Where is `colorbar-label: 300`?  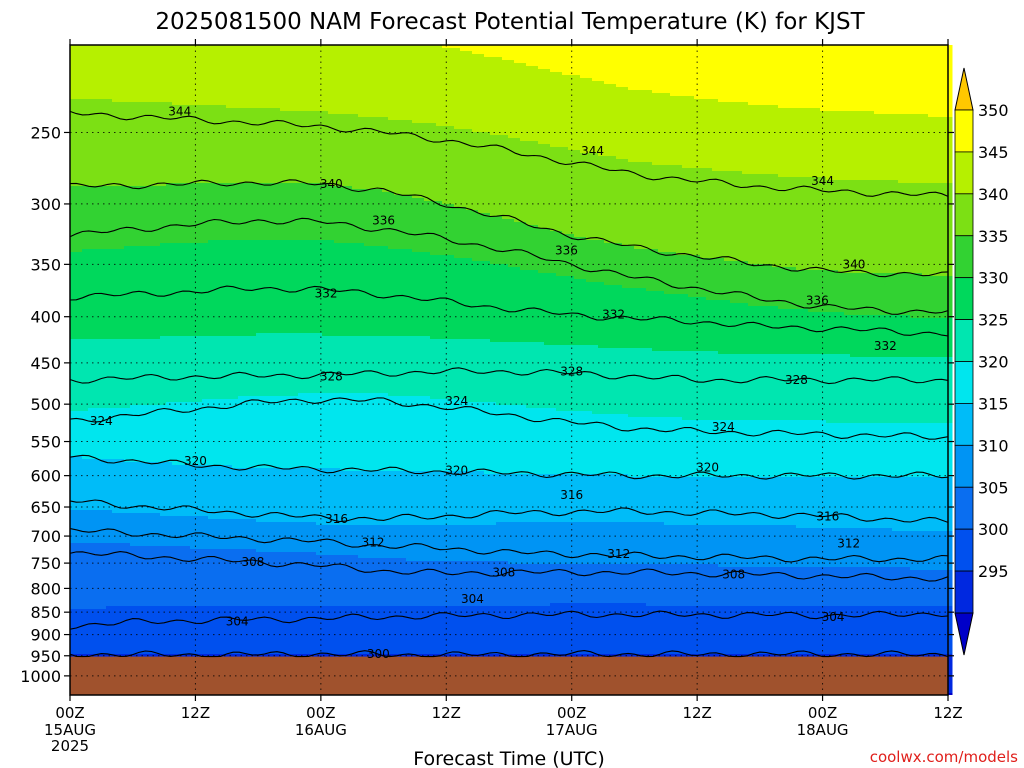
colorbar-label: 300 is located at coordinates (993, 529).